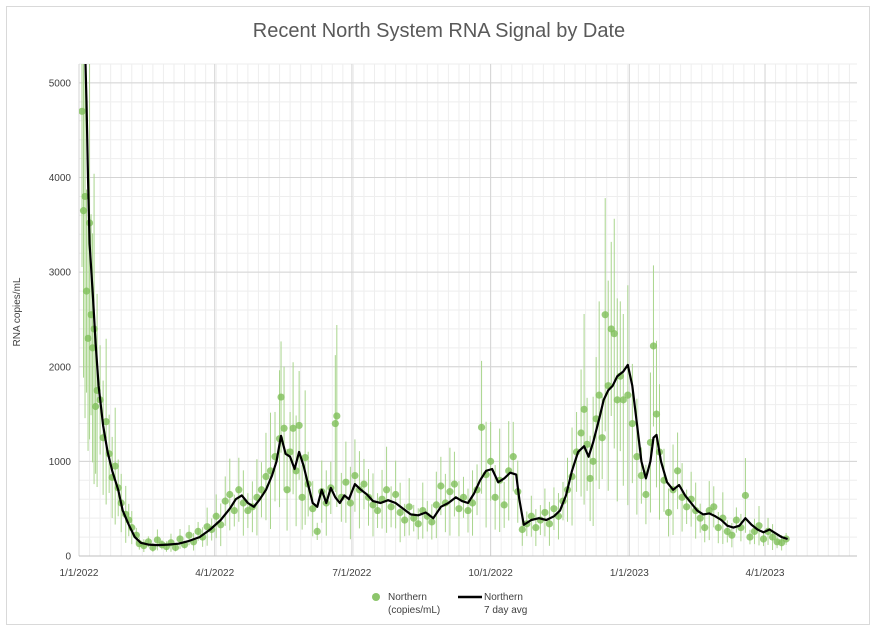  I want to click on legend-marker-points, so click(376, 597).